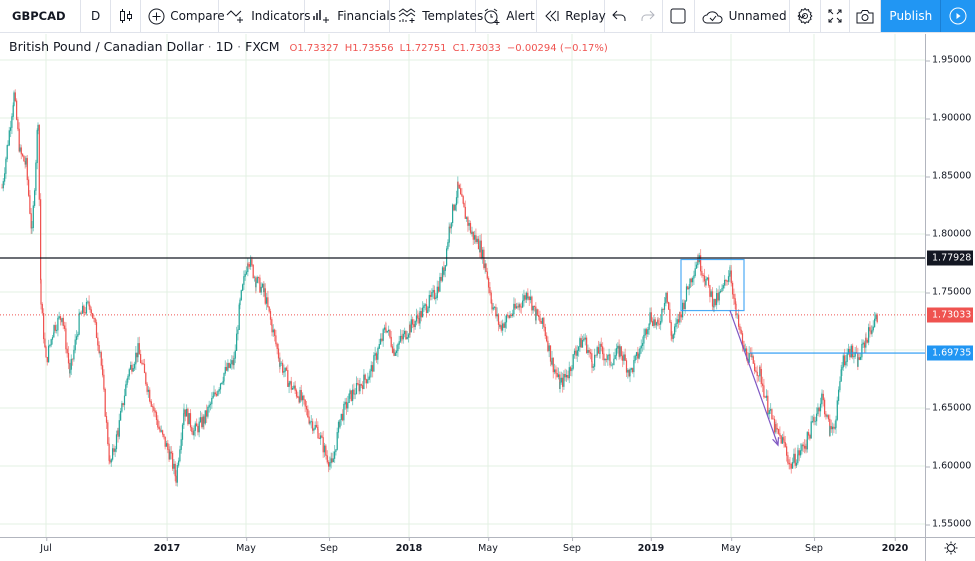 This screenshot has width=975, height=561. Describe the element at coordinates (106, 46) in the screenshot. I see `legend-title: British Pound / Canadian Dollar` at that location.